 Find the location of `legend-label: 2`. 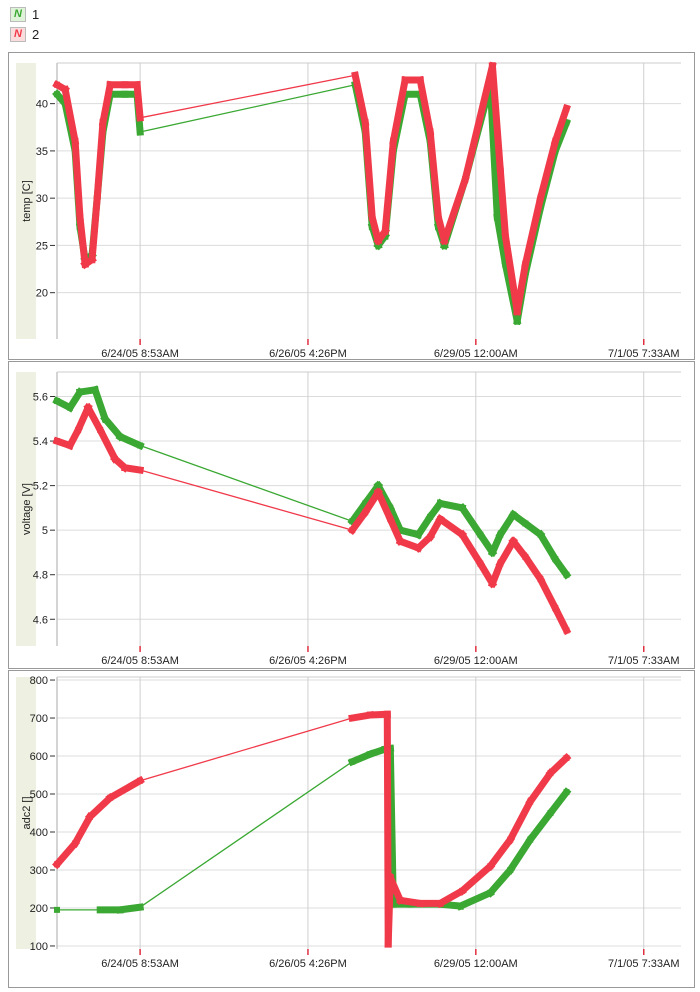

legend-label: 2 is located at coordinates (36, 34).